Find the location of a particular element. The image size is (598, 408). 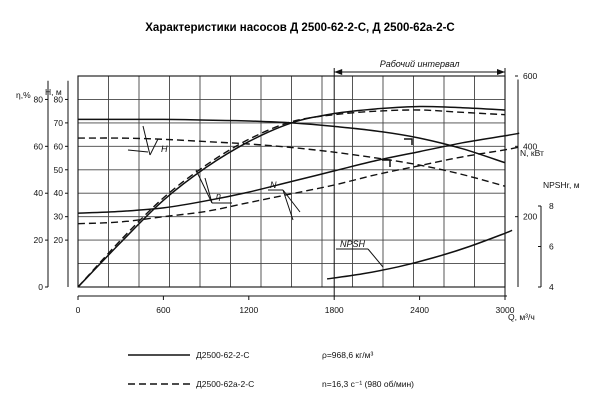

eta-tick-label: 40 is located at coordinates (39, 193).